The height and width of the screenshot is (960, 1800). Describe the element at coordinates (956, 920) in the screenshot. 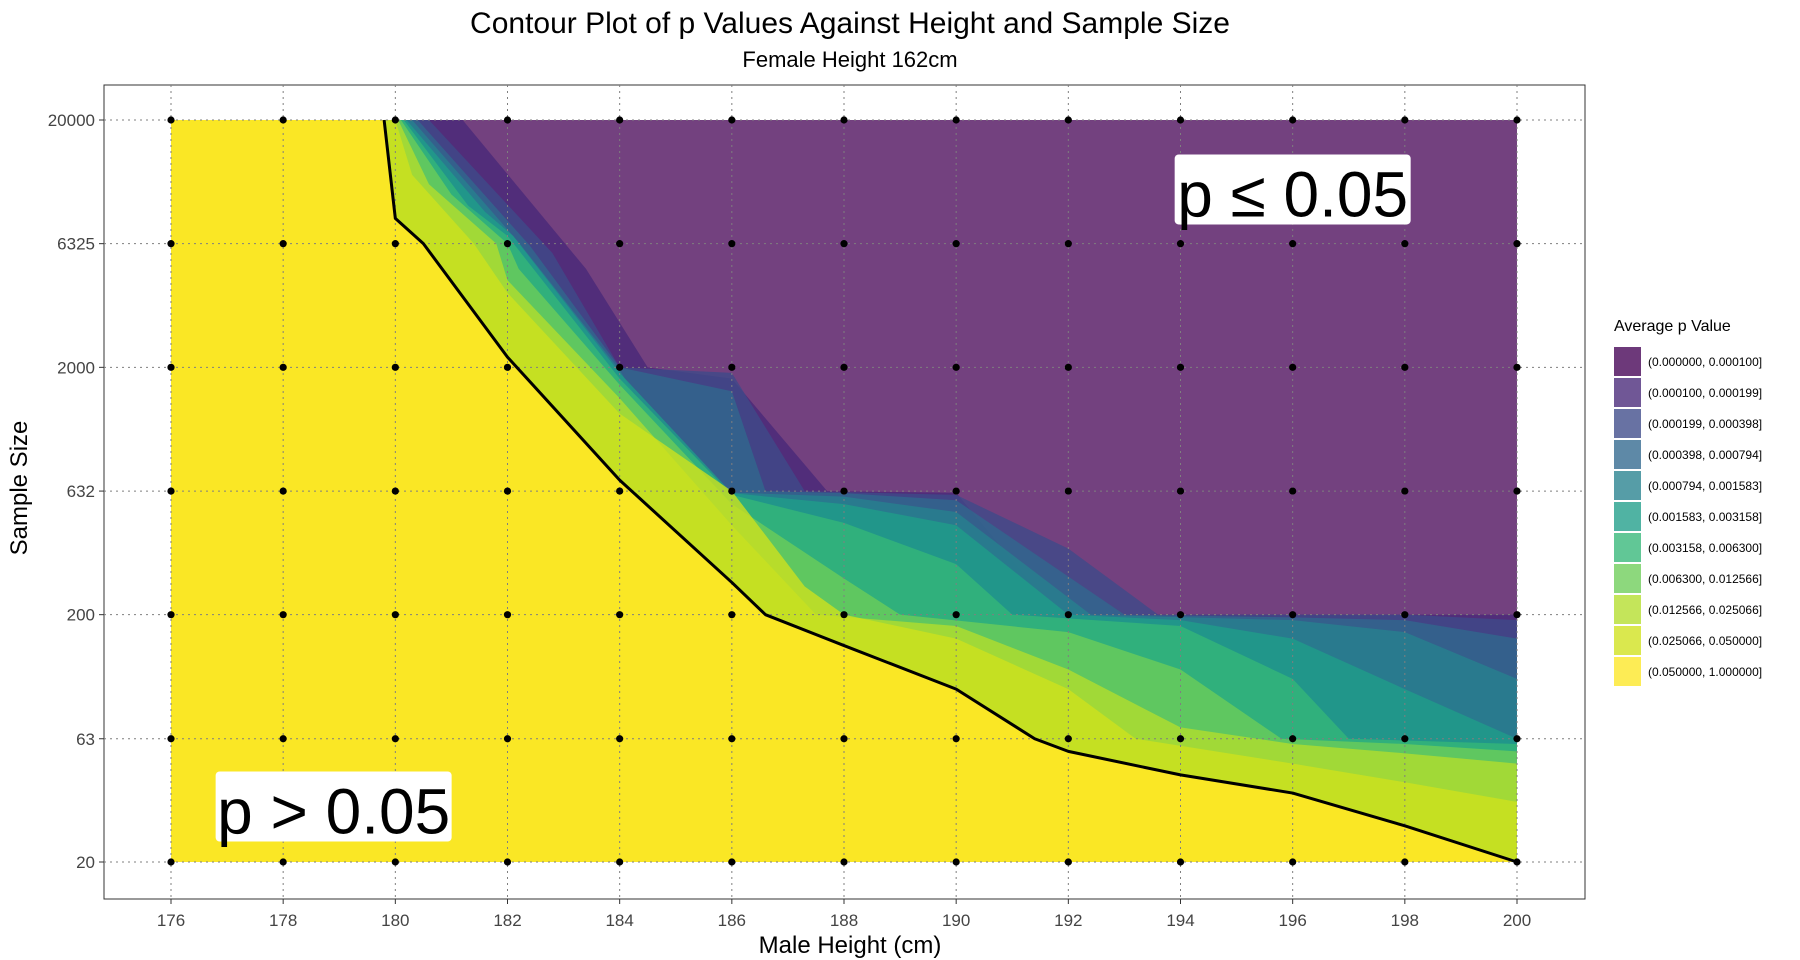

I see `x-tick-label: 190` at that location.